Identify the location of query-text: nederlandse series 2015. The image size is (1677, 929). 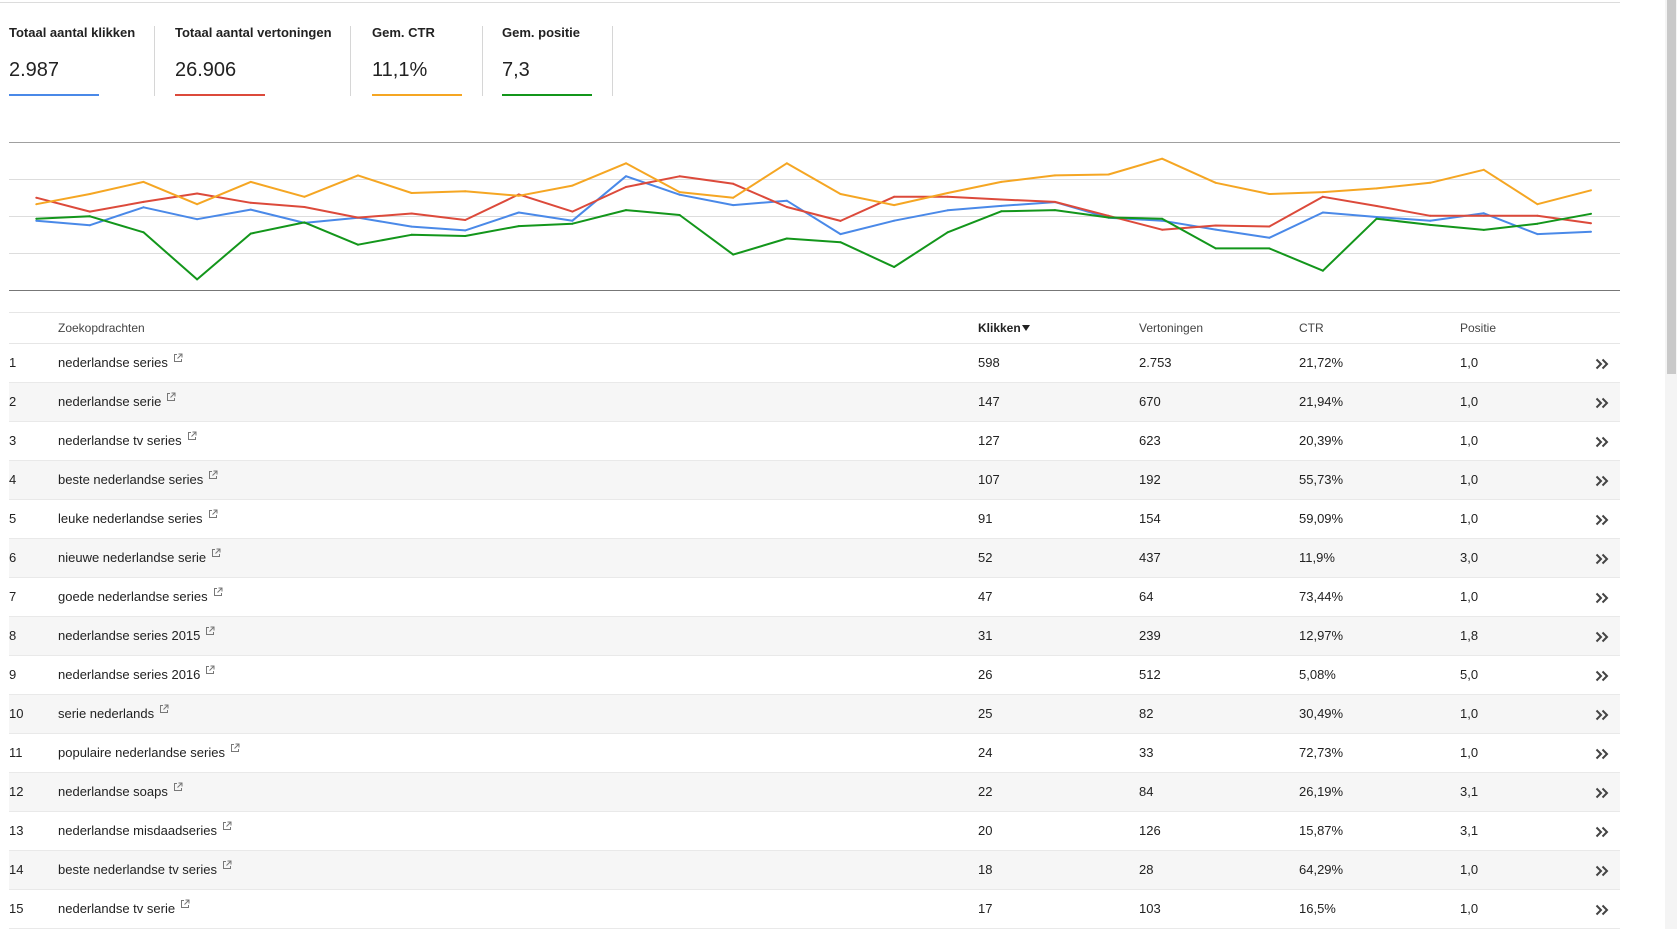
(129, 635).